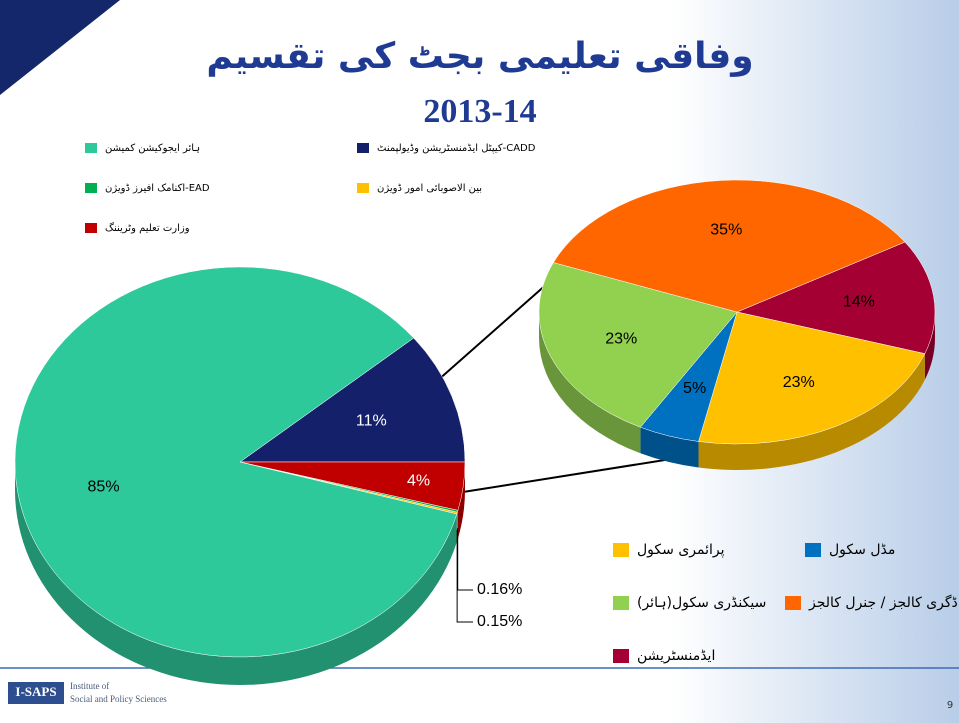  Describe the element at coordinates (60, 47) in the screenshot. I see `corner-decoration` at that location.